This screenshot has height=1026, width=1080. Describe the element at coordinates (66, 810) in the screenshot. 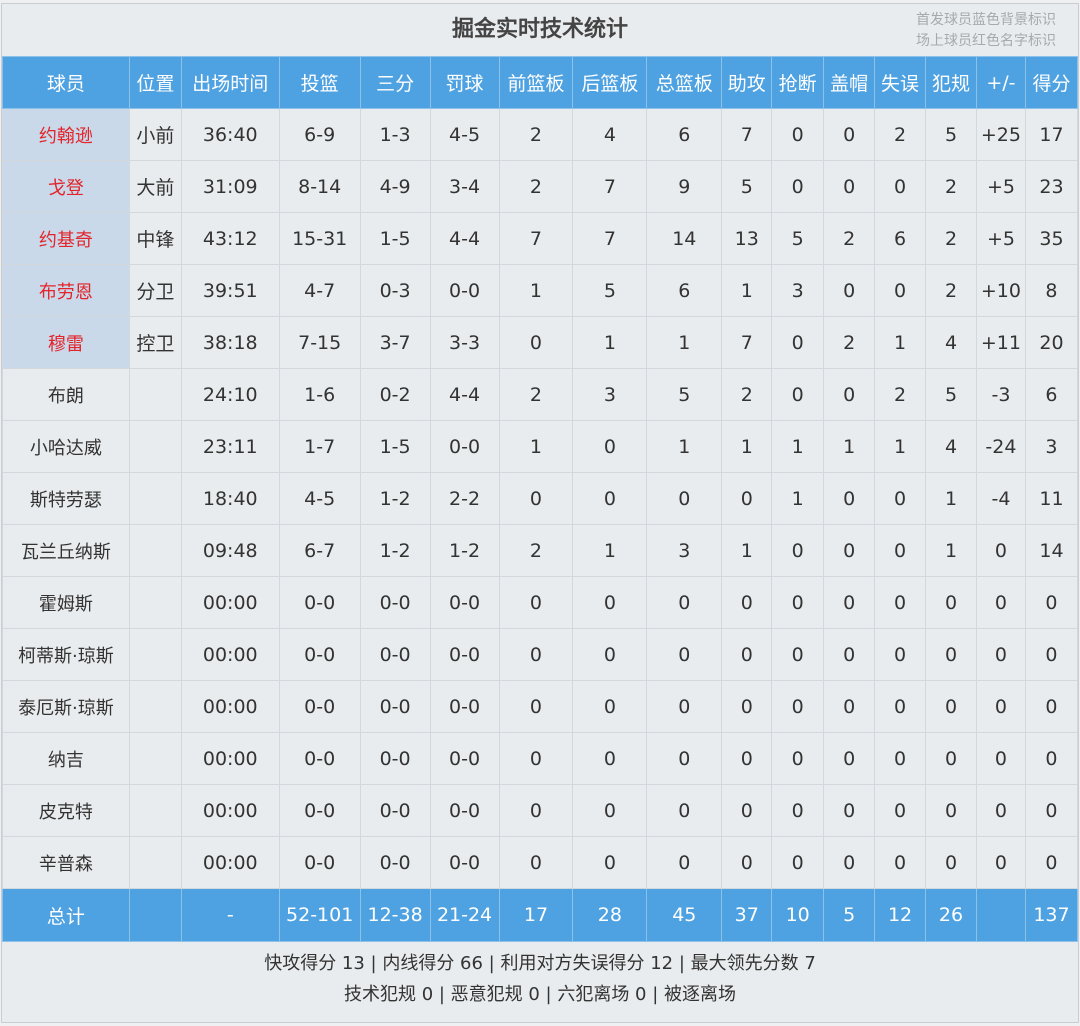

I see `player-name: 皮克特` at that location.